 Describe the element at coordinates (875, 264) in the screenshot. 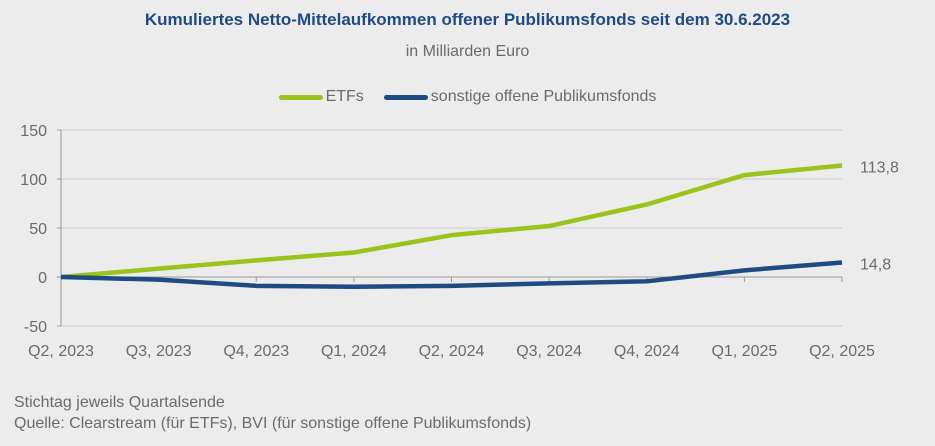

I see `end-label-sonstige: 14,8` at that location.